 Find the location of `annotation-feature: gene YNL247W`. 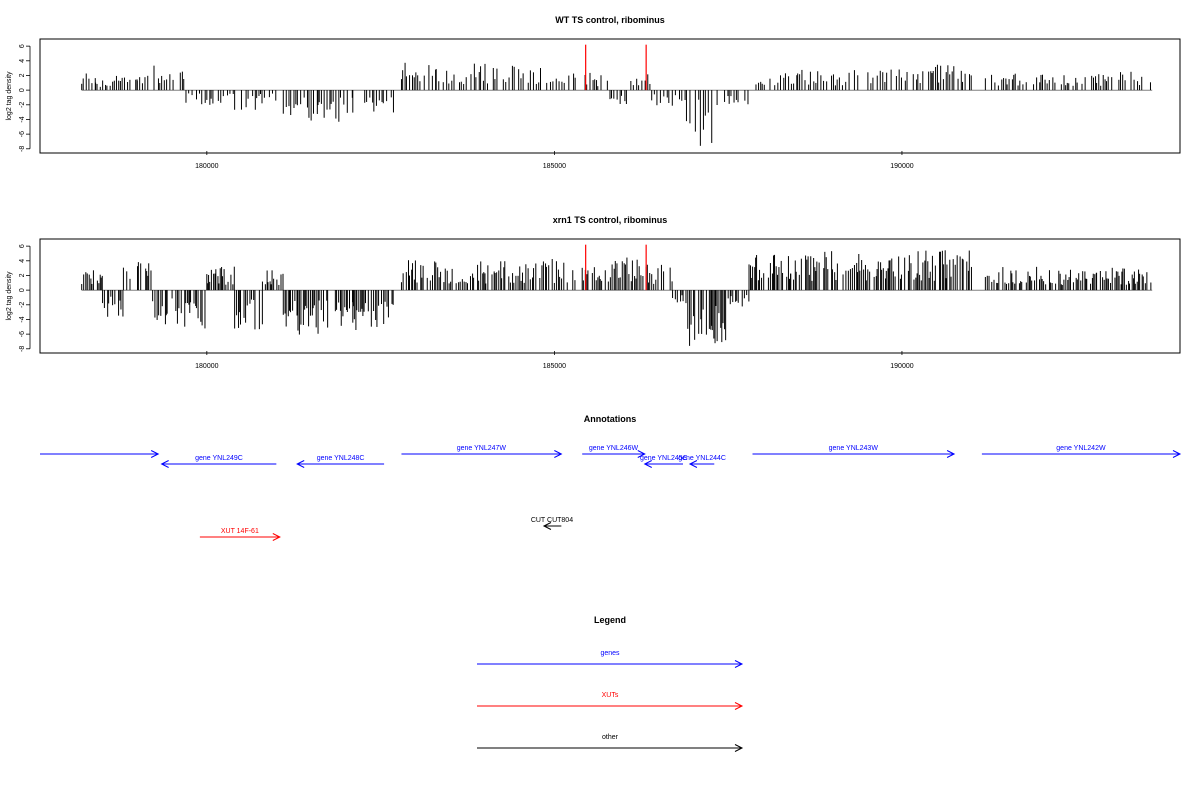

annotation-feature: gene YNL247W is located at coordinates (482, 451).